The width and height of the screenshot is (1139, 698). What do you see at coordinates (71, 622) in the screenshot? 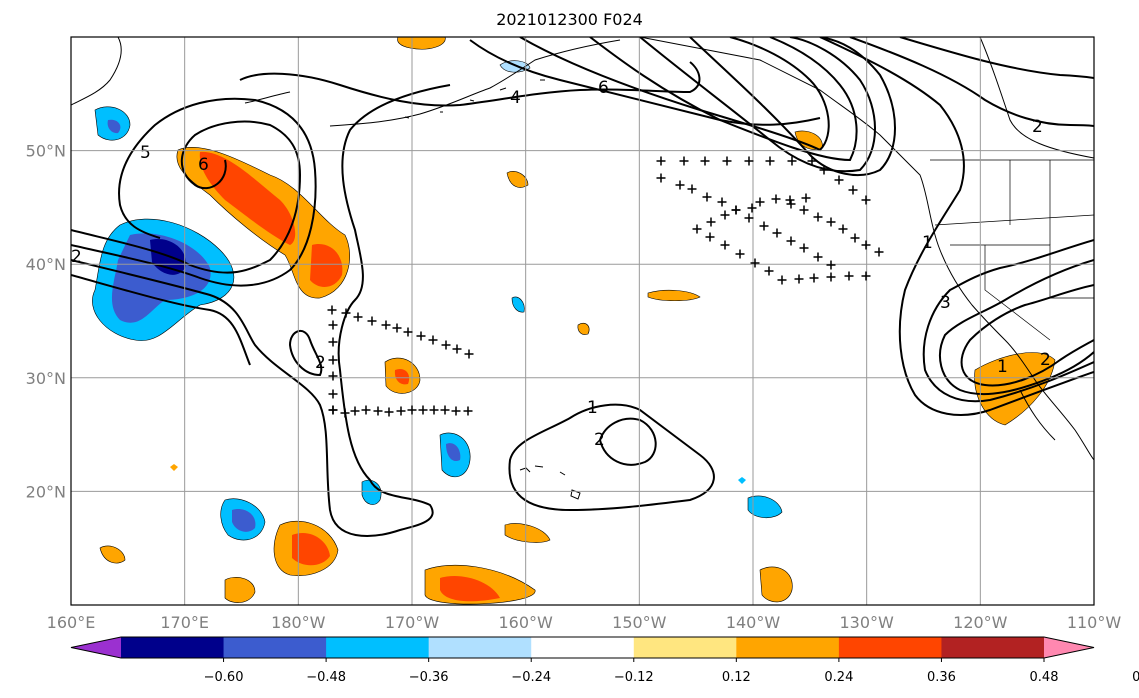
I see `lon-tick-label: 160°E` at bounding box center [71, 622].